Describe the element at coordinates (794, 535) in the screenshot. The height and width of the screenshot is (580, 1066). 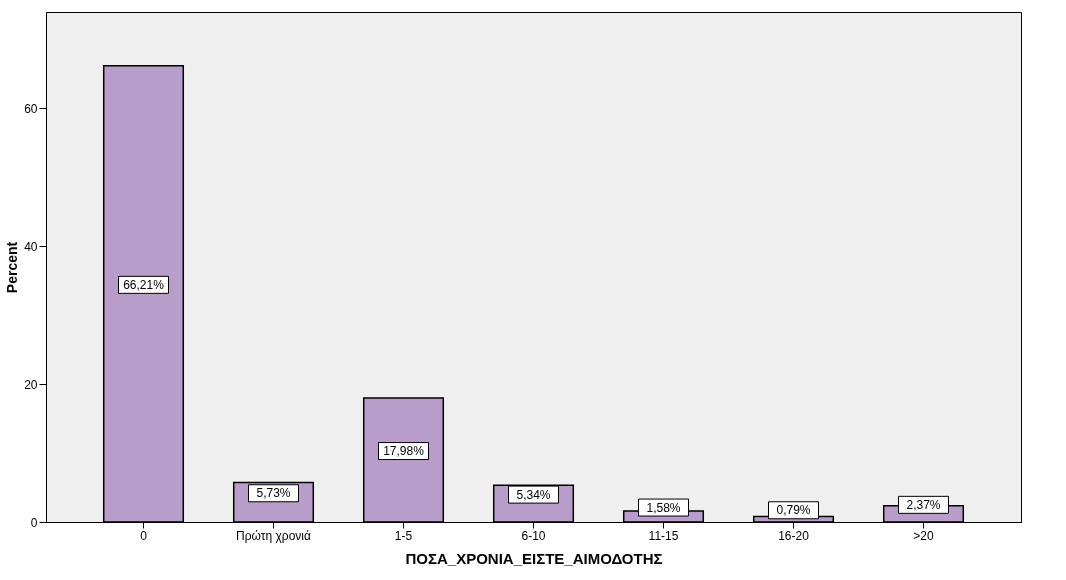
I see `x-tick-label: 16-20` at that location.